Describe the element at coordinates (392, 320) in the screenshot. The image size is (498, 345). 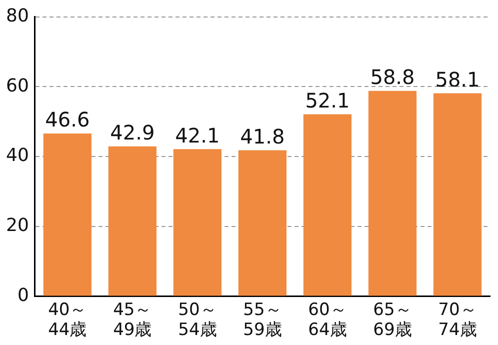
I see `x-tick-label: 65～ 69歳` at that location.